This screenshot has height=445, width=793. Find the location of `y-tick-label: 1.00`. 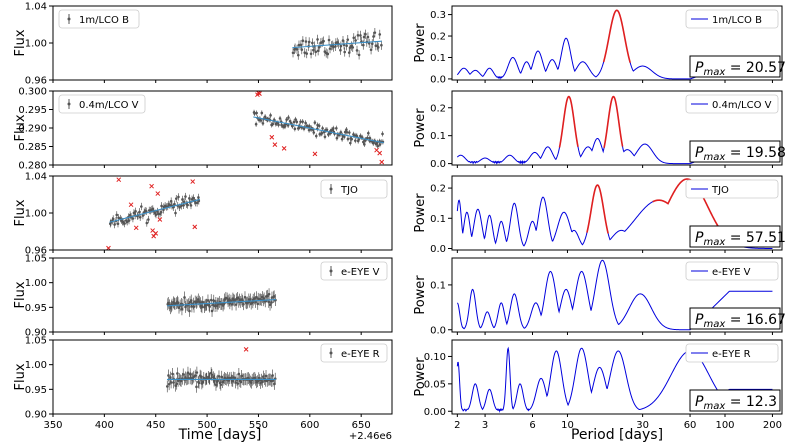

y-tick-label: 1.00 is located at coordinates (36, 283).